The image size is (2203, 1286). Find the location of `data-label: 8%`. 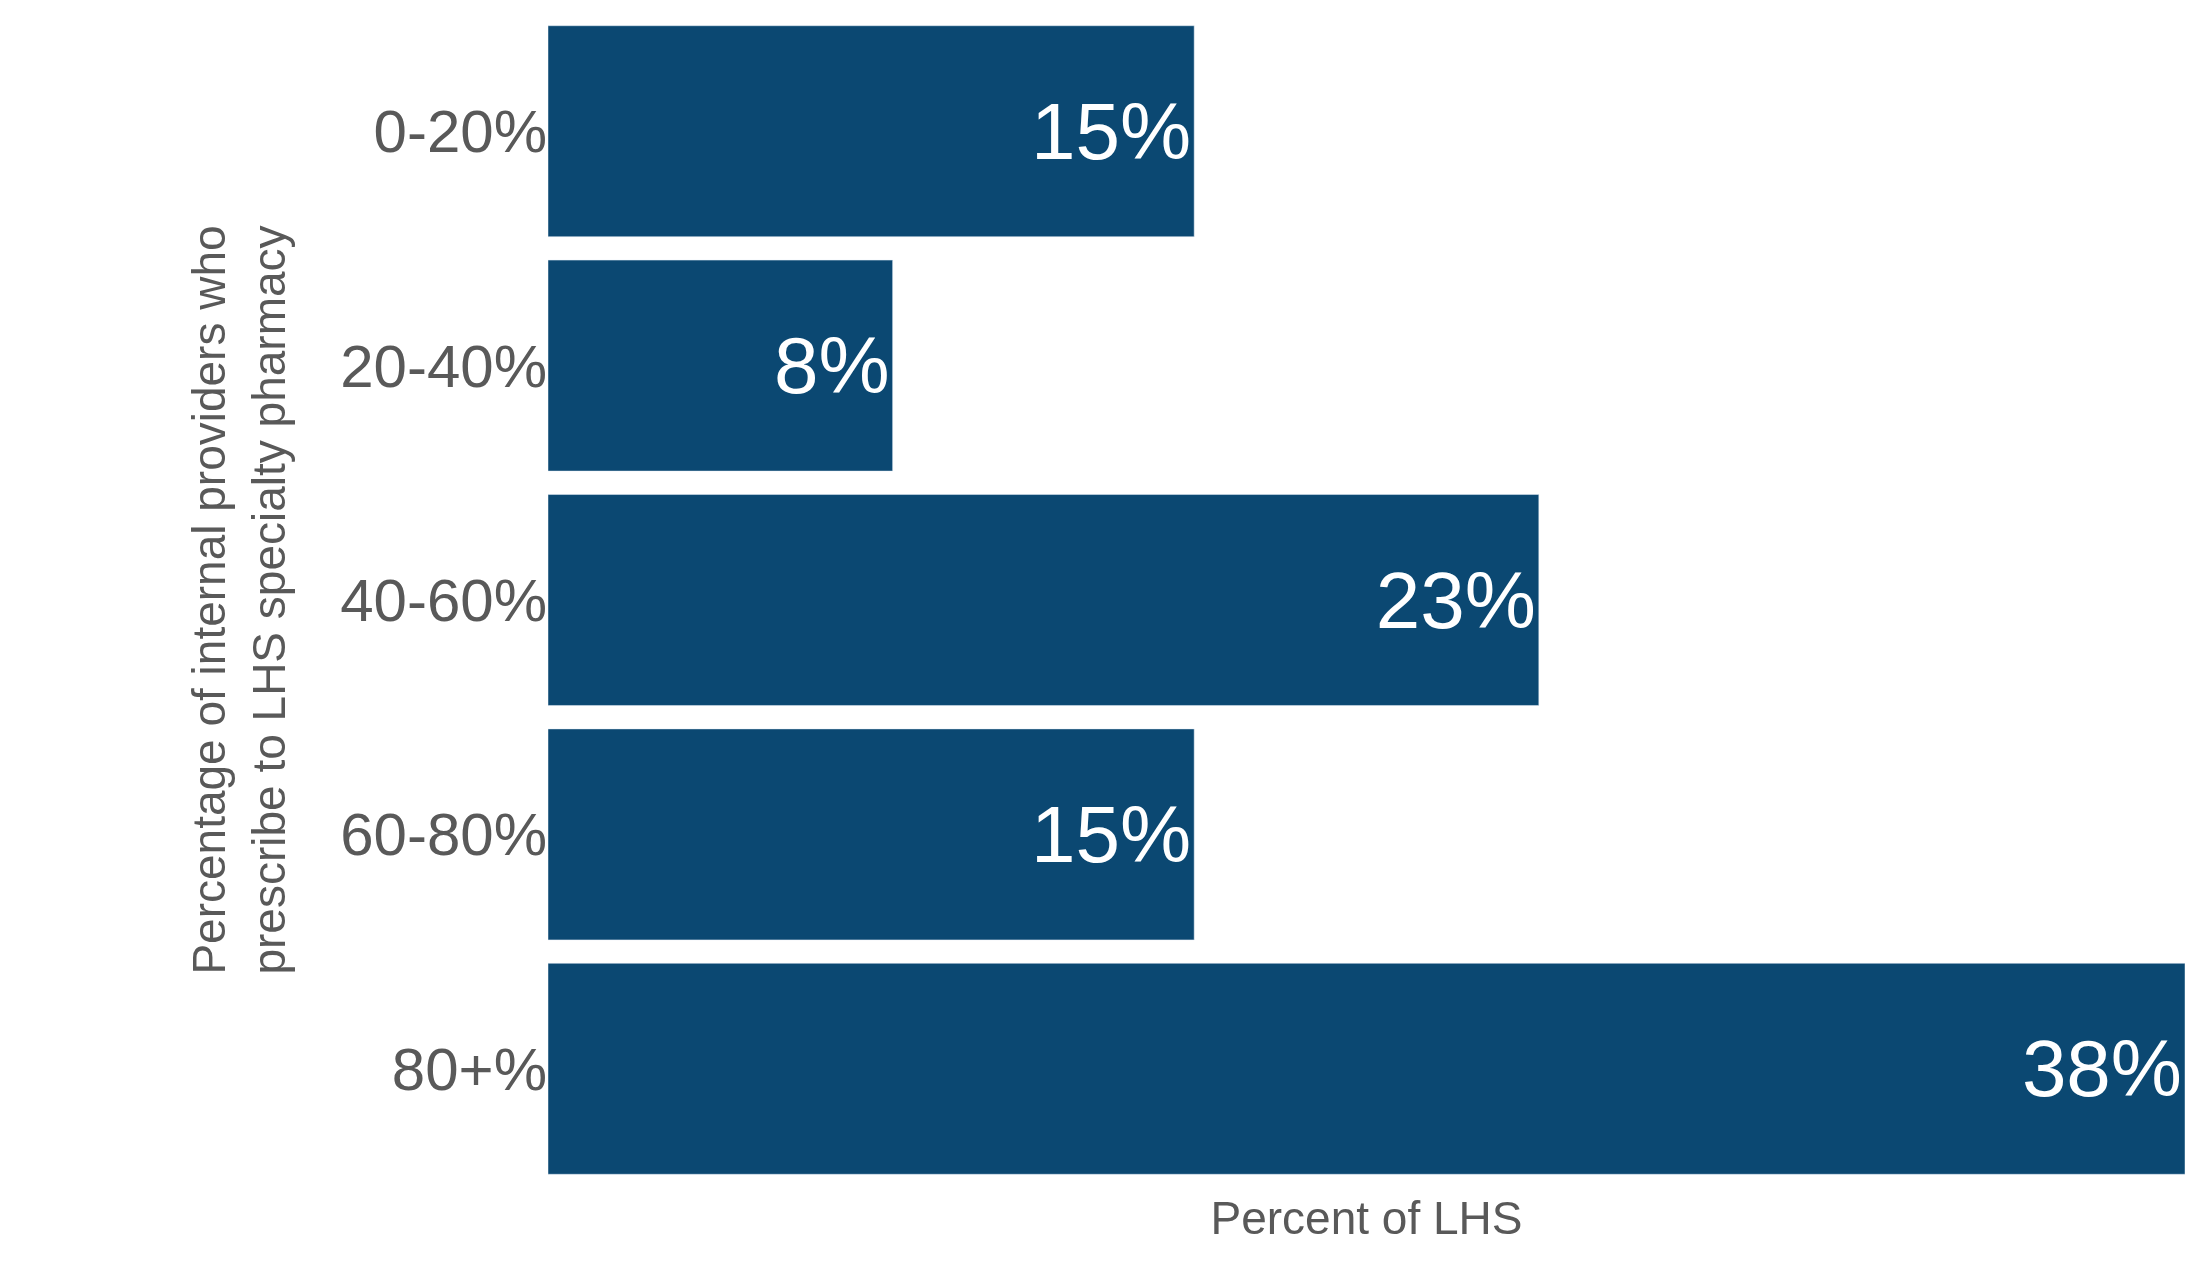

data-label: 8% is located at coordinates (832, 366).